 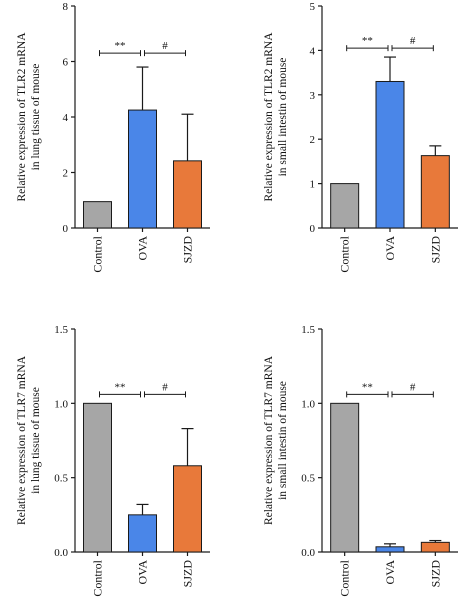 I want to click on y-tick-label: 6, so click(x=66, y=63).